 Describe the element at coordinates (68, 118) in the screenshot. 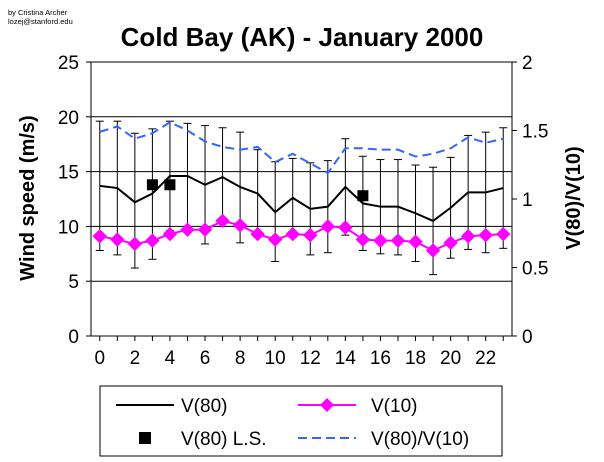

I see `y-tick-label: 20` at that location.